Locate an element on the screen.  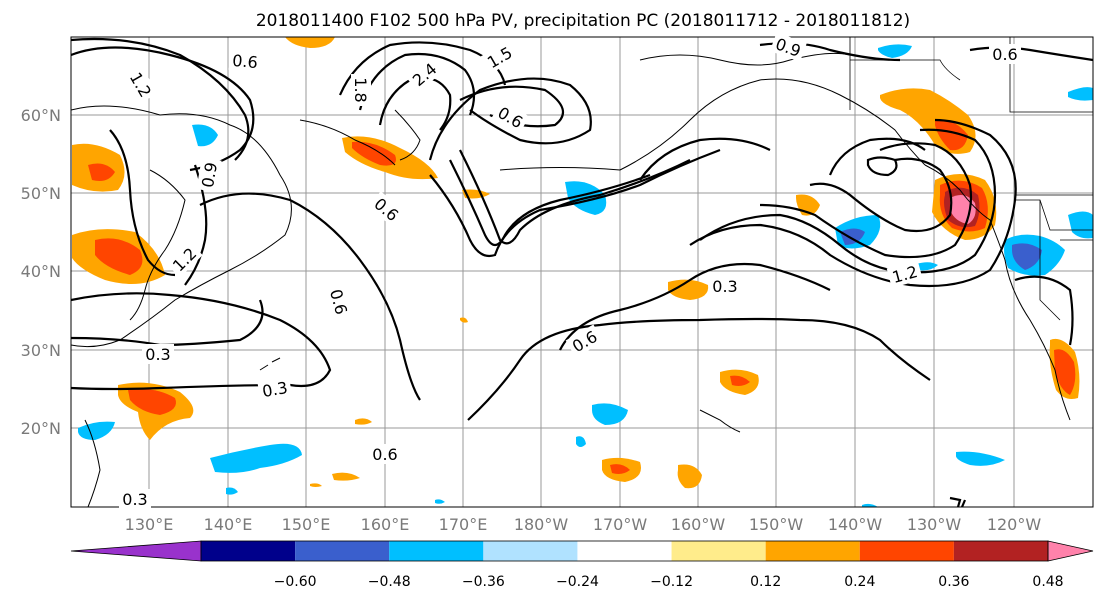
longitude-label: 170°E is located at coordinates (463, 524).